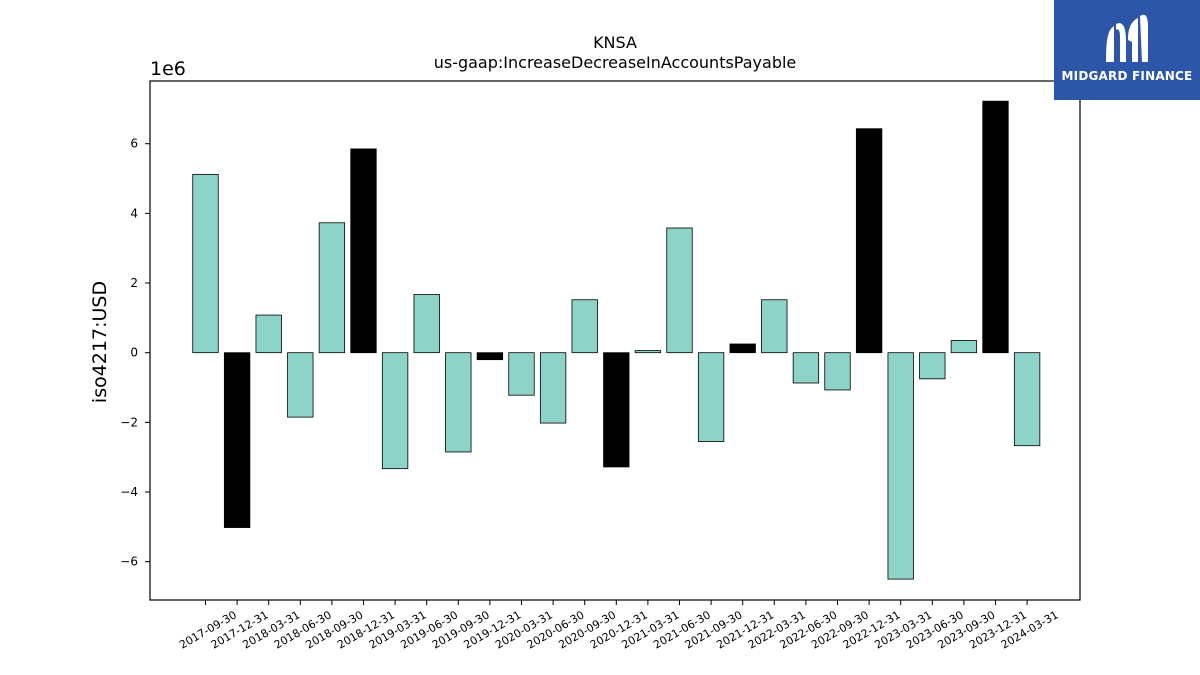 This screenshot has height=675, width=1200. What do you see at coordinates (129, 562) in the screenshot?
I see `y-tick-label: −6` at bounding box center [129, 562].